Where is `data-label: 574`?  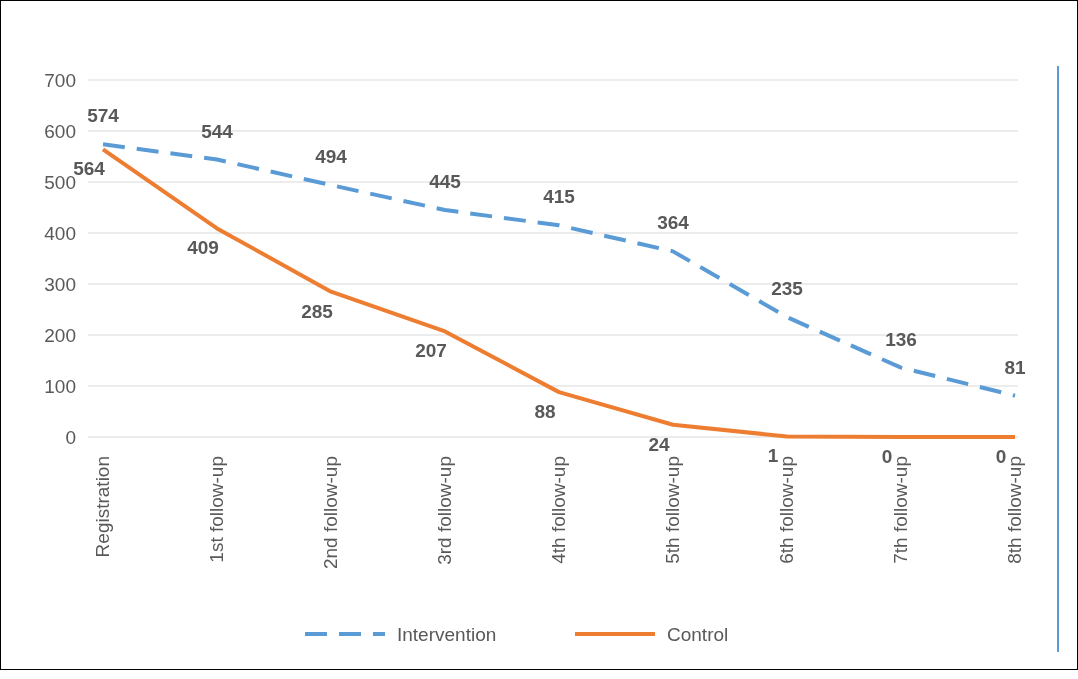 data-label: 574 is located at coordinates (103, 116).